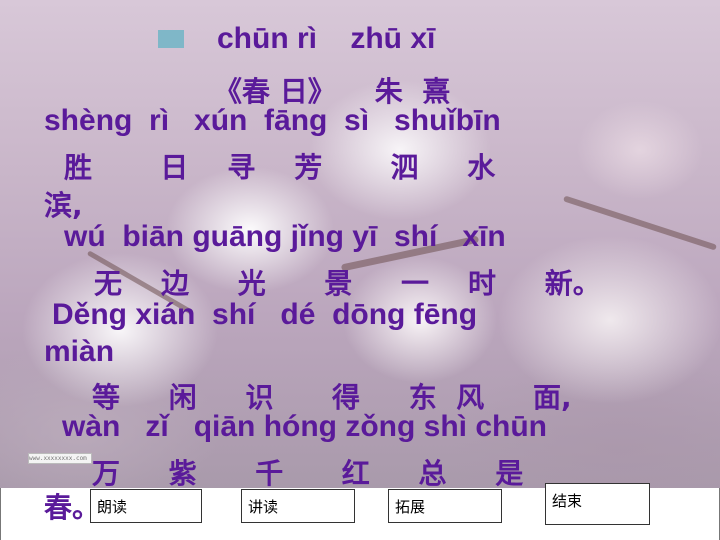 This screenshot has height=540, width=720. What do you see at coordinates (146, 506) in the screenshot?
I see `read-aloud-button: 朗读` at bounding box center [146, 506].